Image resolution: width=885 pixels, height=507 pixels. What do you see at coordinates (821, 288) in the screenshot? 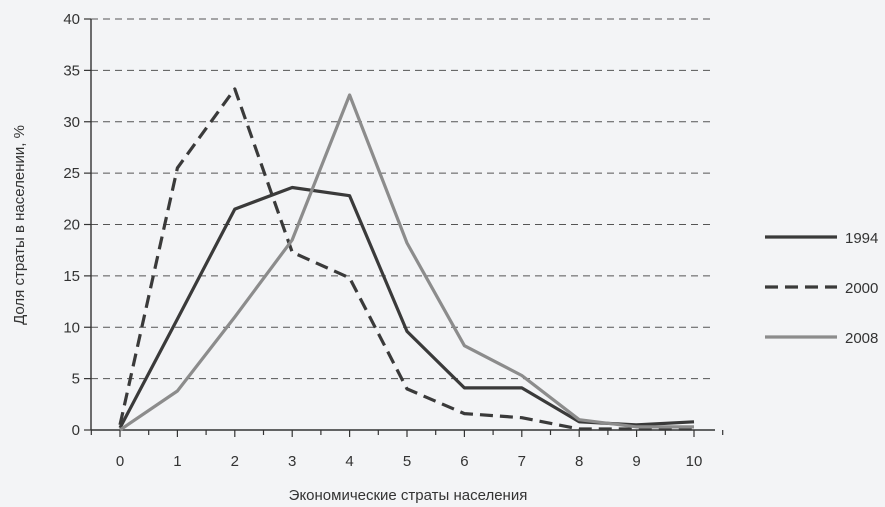
I see `legend: 1994 2000 2008` at bounding box center [821, 288].